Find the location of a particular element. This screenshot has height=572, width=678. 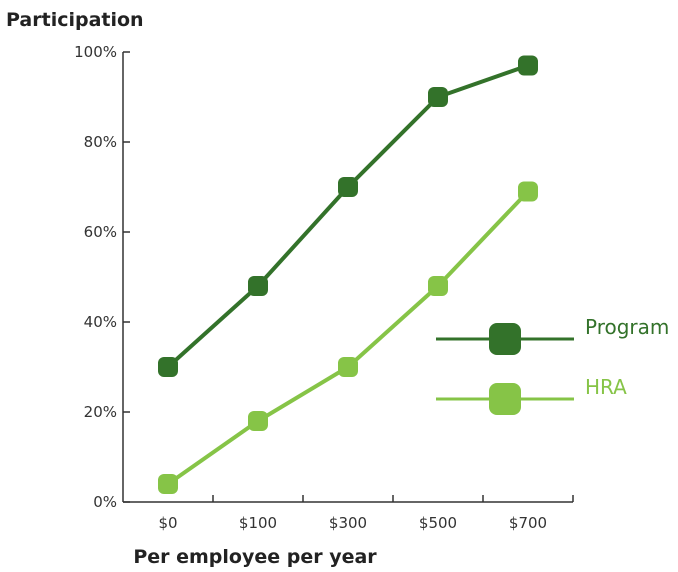

y-tick-label: 100% is located at coordinates (95, 52).